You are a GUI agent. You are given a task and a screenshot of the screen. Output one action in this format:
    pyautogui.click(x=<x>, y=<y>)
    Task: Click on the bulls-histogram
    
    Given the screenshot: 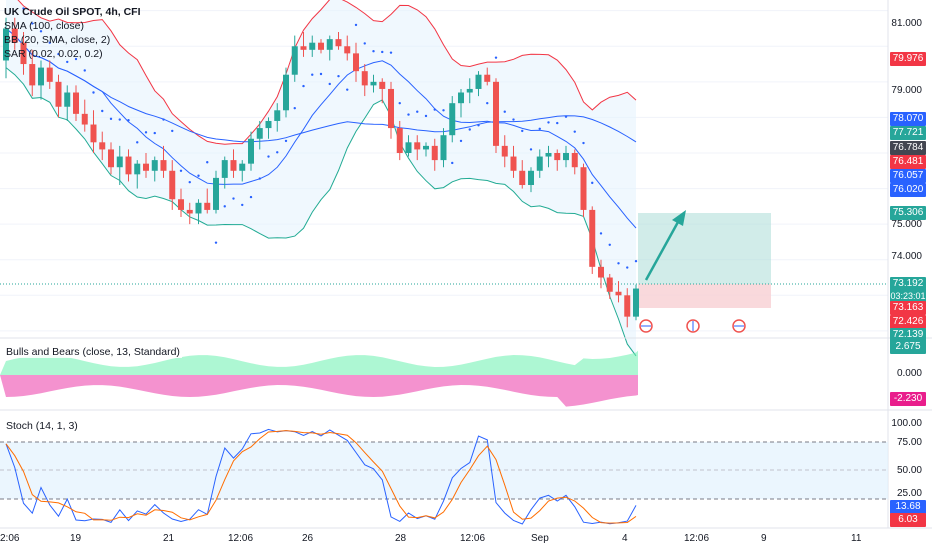 What is the action you would take?
    pyautogui.click(x=319, y=362)
    